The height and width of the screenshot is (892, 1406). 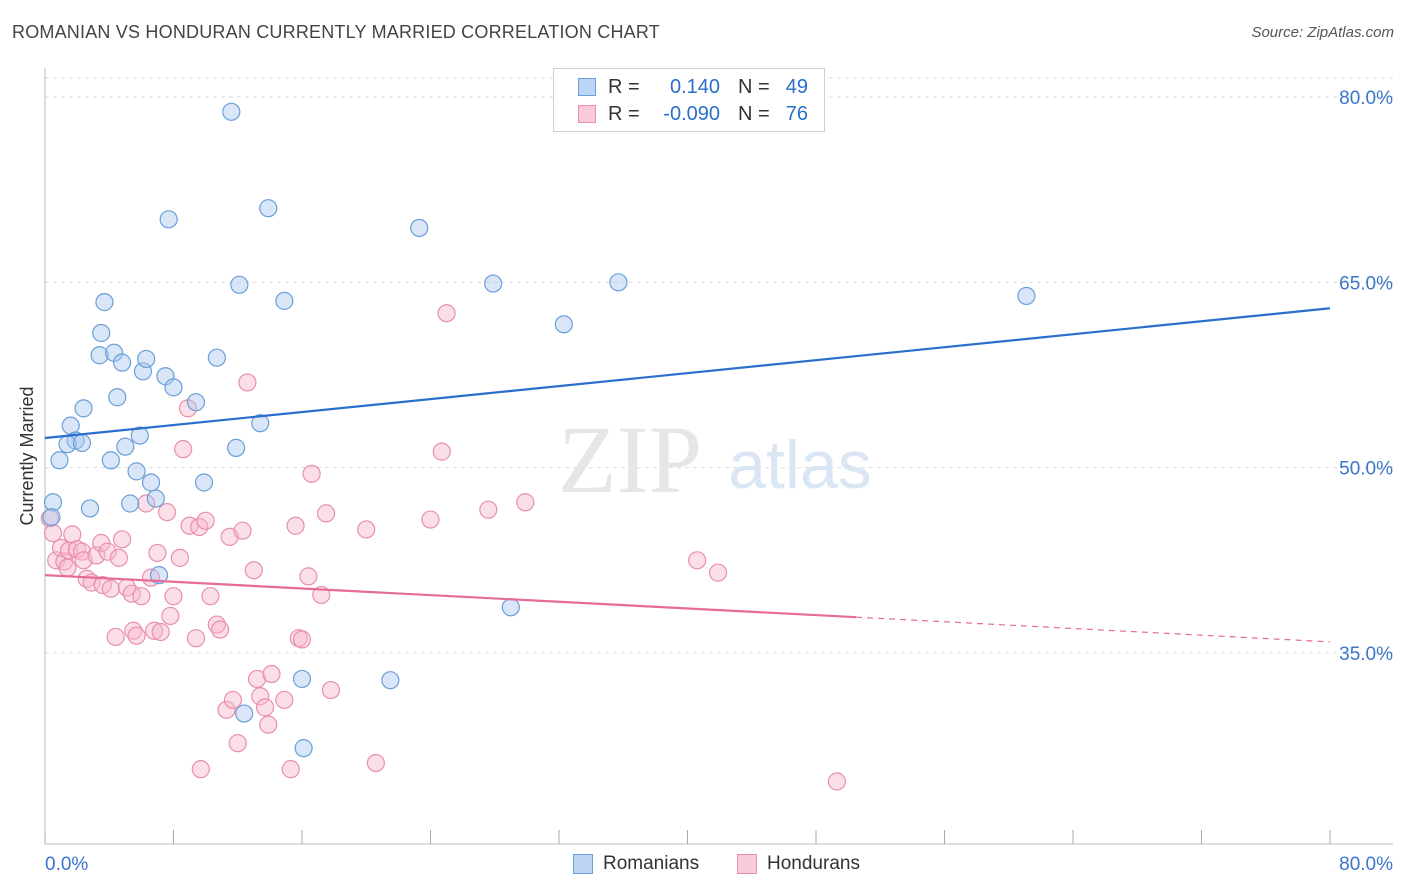 I want to click on n-value: 49, so click(x=796, y=86).